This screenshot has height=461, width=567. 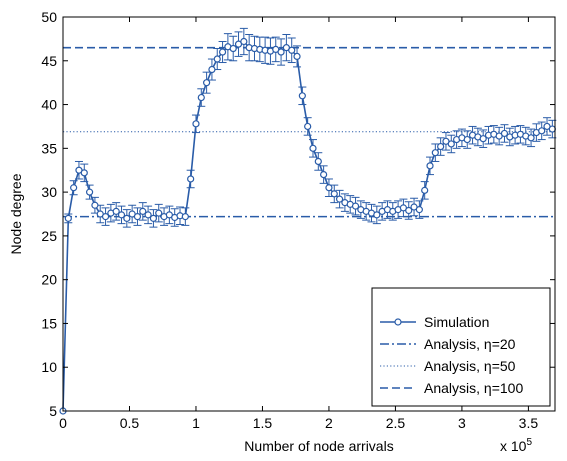 What do you see at coordinates (63, 423) in the screenshot?
I see `x-tick-label: 0` at bounding box center [63, 423].